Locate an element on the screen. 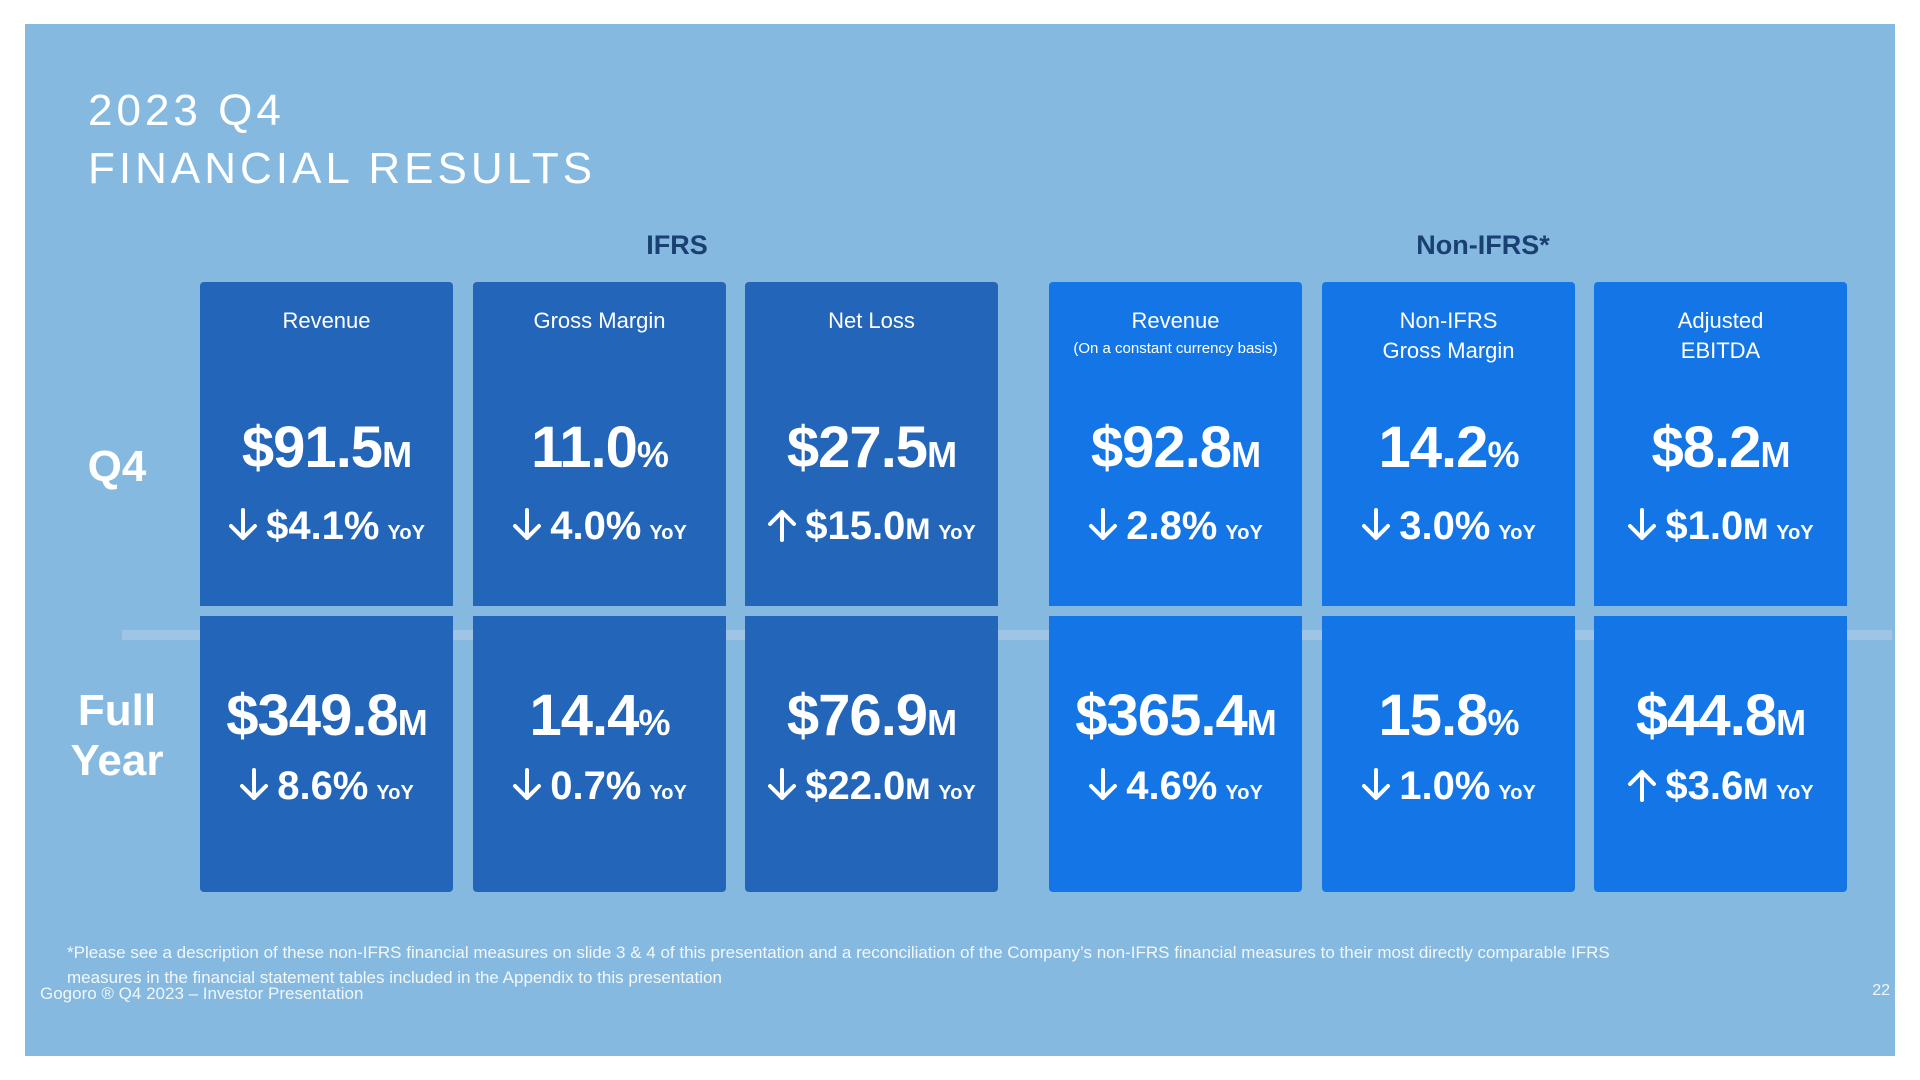  metric-value-number: 14.4 is located at coordinates (584, 715).